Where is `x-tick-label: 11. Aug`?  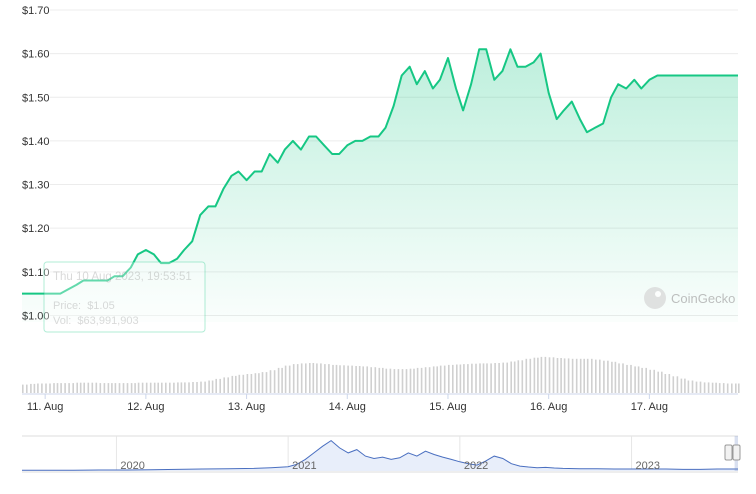 x-tick-label: 11. Aug is located at coordinates (45, 407).